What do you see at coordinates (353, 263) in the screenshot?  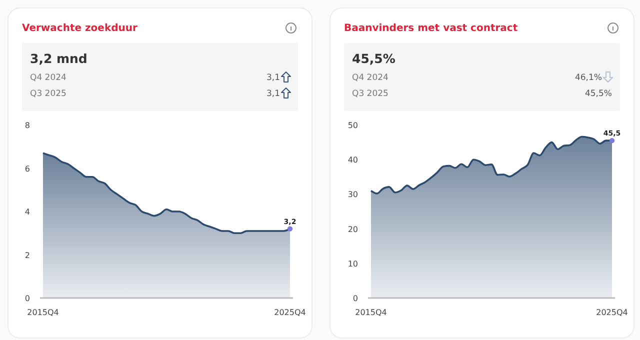 I see `y-tick-label: 10` at bounding box center [353, 263].